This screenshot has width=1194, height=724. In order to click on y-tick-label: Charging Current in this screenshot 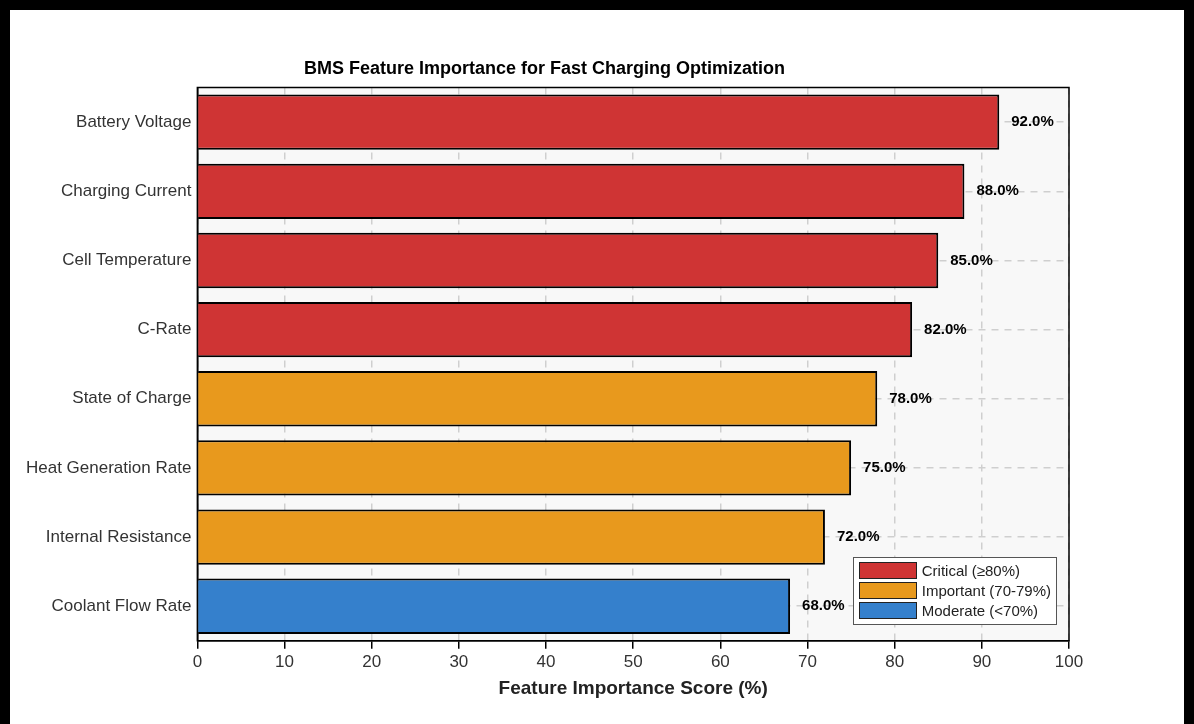, I will do `click(126, 191)`.